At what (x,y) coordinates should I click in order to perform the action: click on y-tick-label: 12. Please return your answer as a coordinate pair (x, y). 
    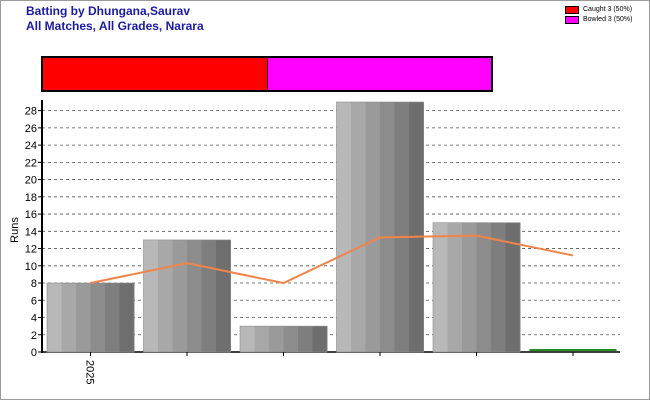
    Looking at the image, I should click on (31, 250).